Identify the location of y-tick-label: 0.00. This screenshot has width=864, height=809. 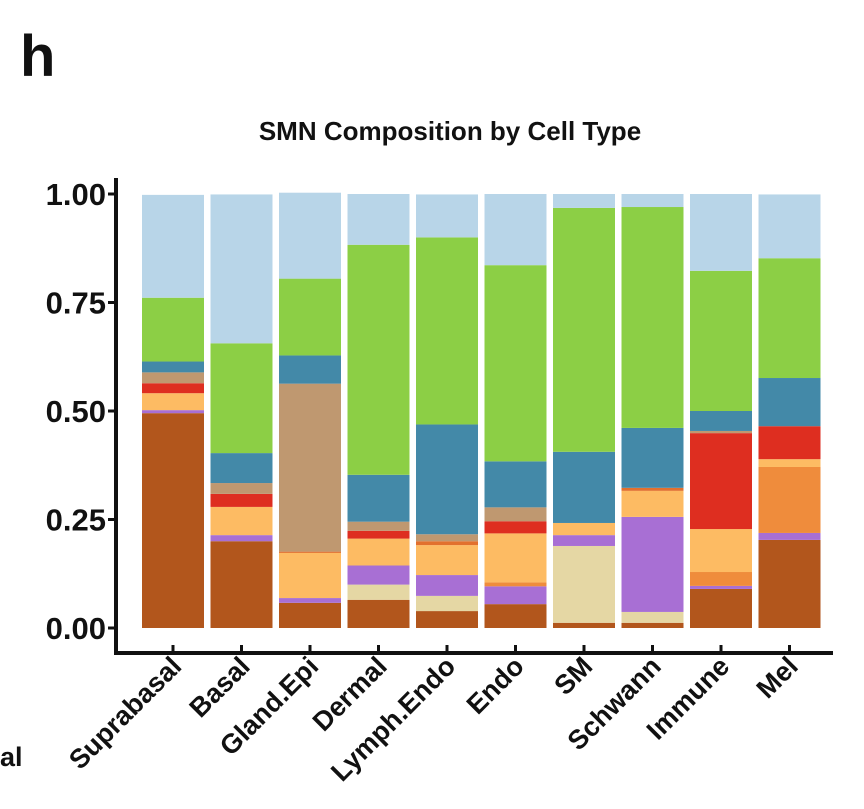
(76, 628).